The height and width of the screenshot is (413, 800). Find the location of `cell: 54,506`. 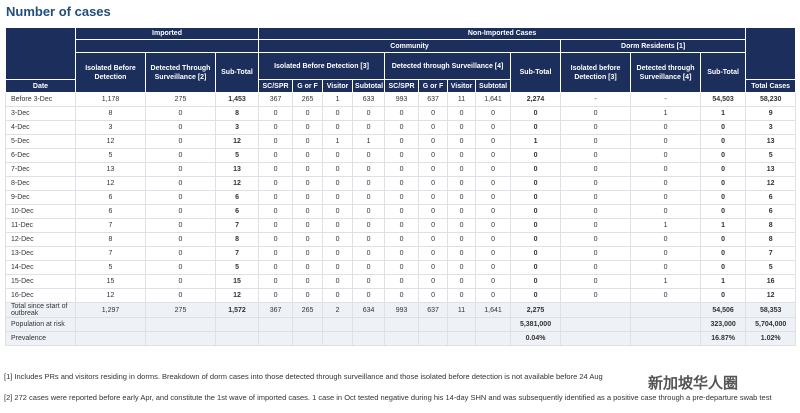

cell: 54,506 is located at coordinates (723, 310).